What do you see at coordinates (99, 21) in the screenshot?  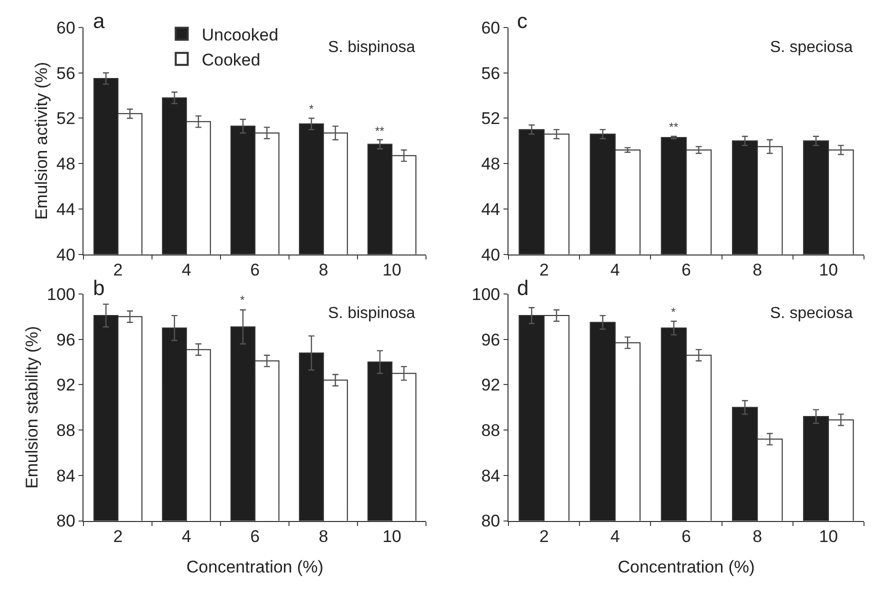 I see `chart-title: a` at bounding box center [99, 21].